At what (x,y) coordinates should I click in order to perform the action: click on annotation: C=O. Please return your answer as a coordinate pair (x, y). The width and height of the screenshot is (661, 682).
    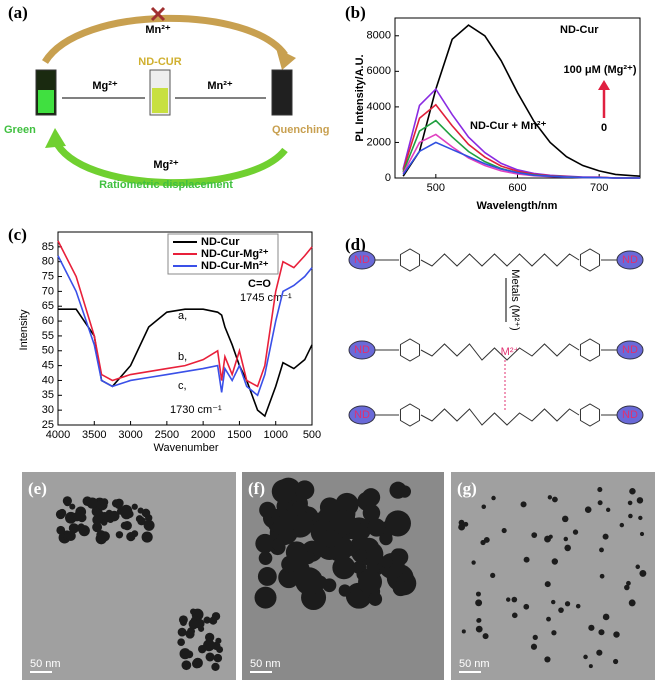
    Looking at the image, I should click on (259, 284).